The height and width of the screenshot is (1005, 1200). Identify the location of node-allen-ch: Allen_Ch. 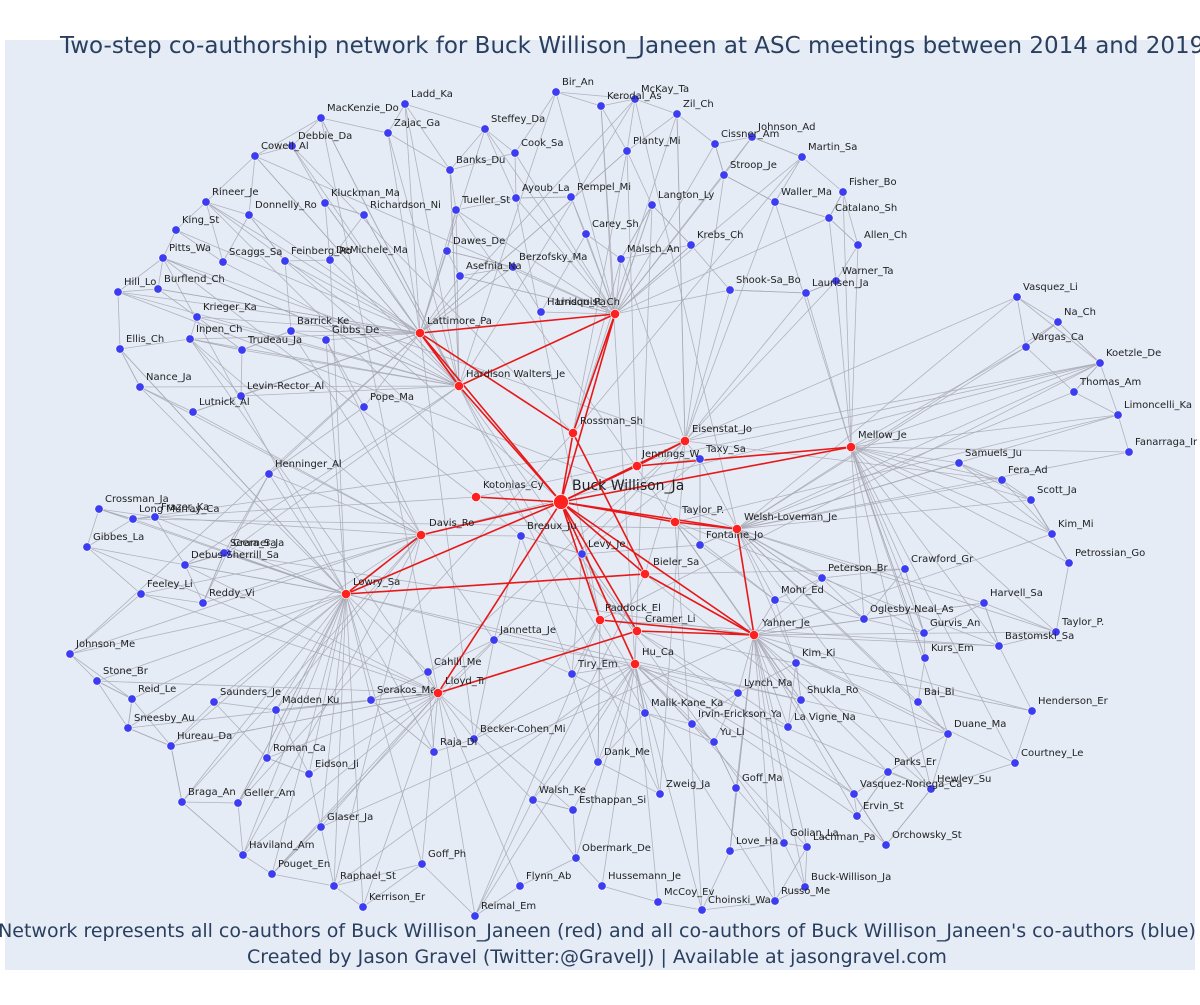
(880, 240).